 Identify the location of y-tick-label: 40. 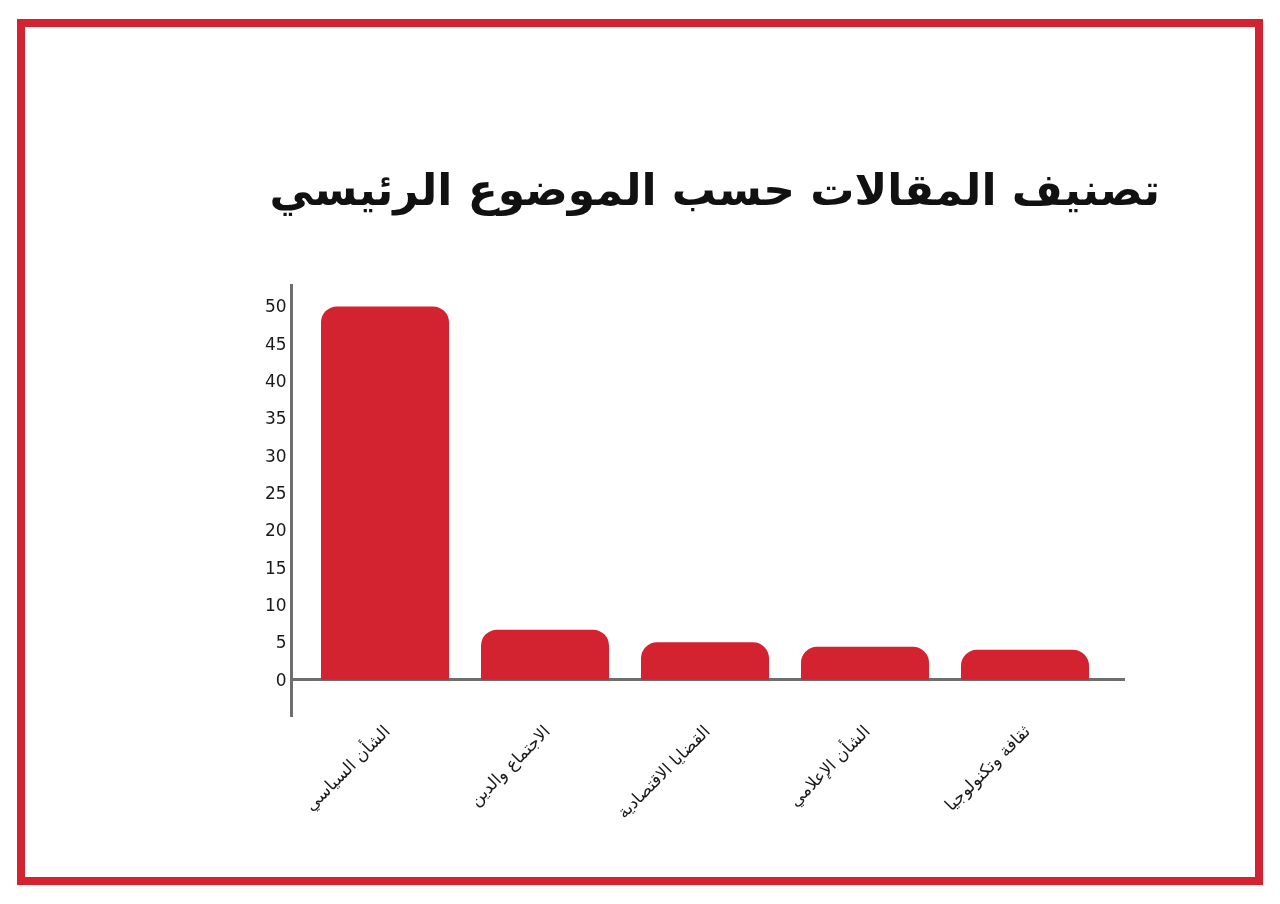
(275, 381).